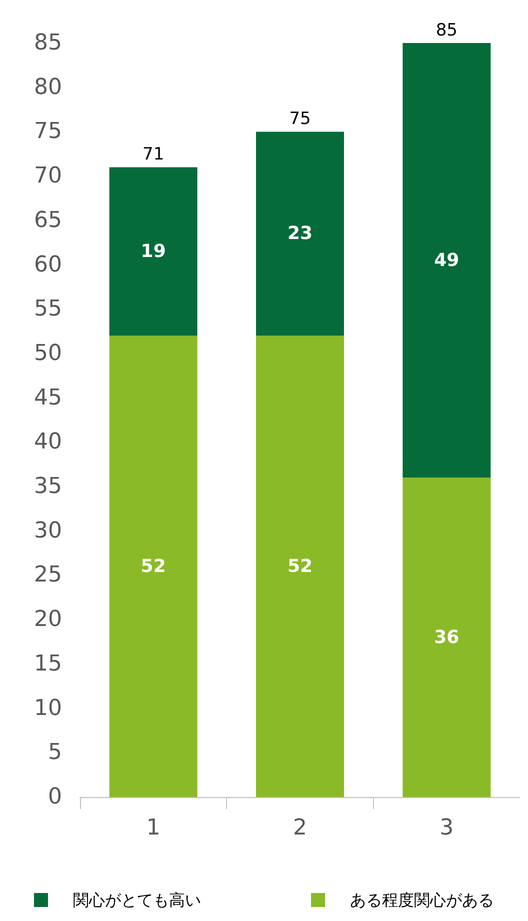 This screenshot has width=528, height=921. I want to click on y-tick-label: 25, so click(48, 575).